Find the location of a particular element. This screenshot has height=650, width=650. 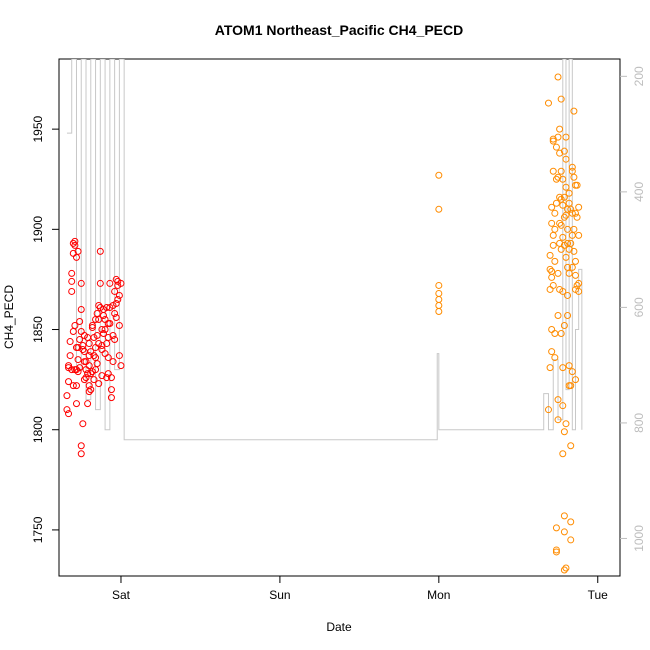

y2-tick-label: 800 is located at coordinates (639, 423).